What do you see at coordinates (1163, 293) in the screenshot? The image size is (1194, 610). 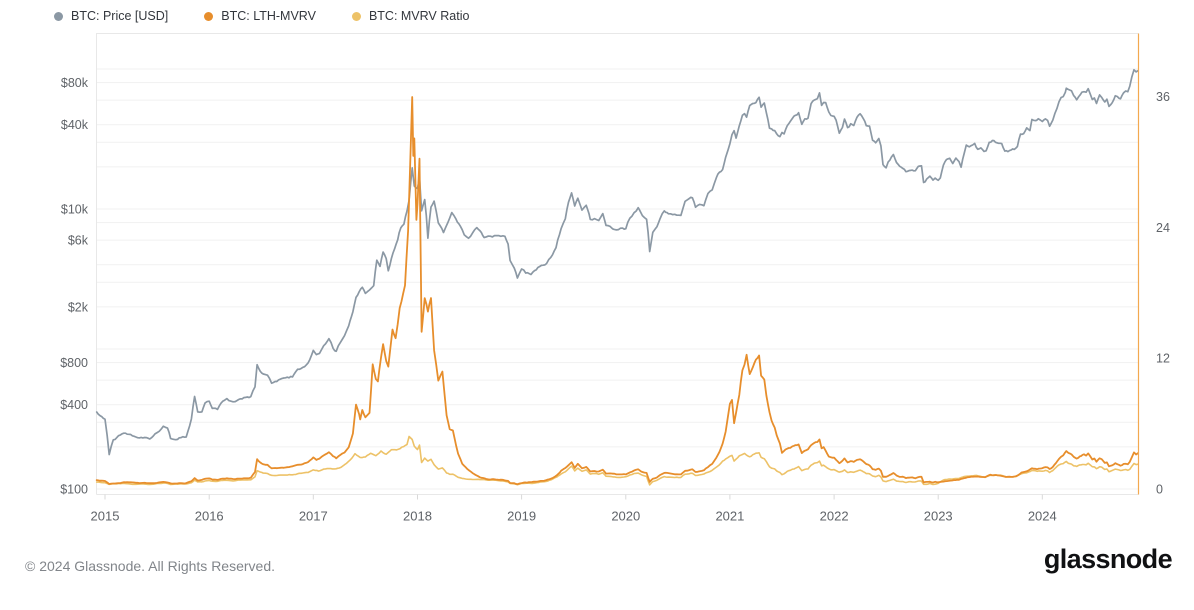 I see `y-axis-right: 36 24 12 0` at bounding box center [1163, 293].